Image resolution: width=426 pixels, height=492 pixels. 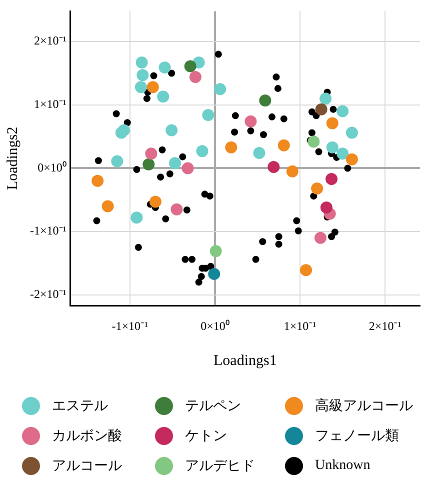 I want to click on x-tick-label: 1×10⁻¹, so click(x=300, y=325).